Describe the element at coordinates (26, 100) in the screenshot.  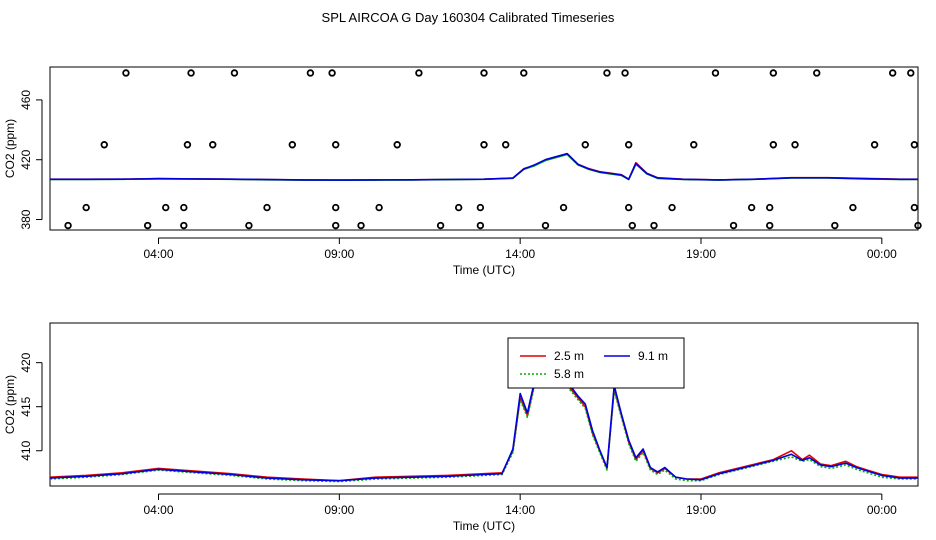
I see `y-tick-label: 460` at that location.